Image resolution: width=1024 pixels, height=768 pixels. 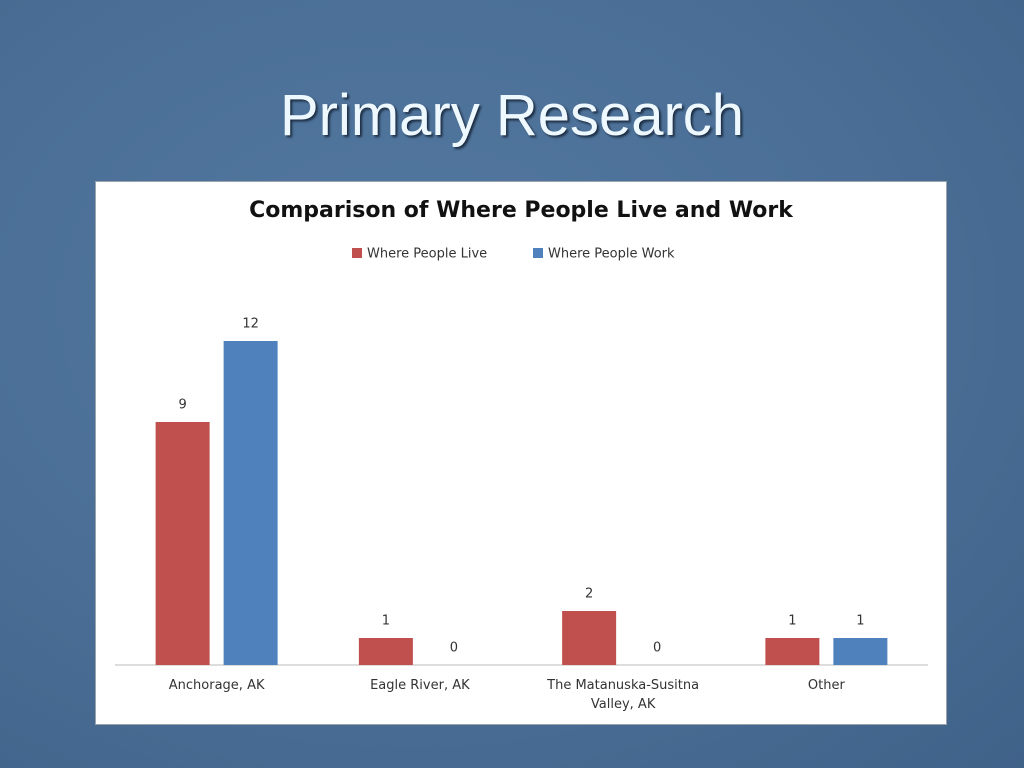 What do you see at coordinates (521, 210) in the screenshot?
I see `chart-title: Comparison of Where People Live and Work` at bounding box center [521, 210].